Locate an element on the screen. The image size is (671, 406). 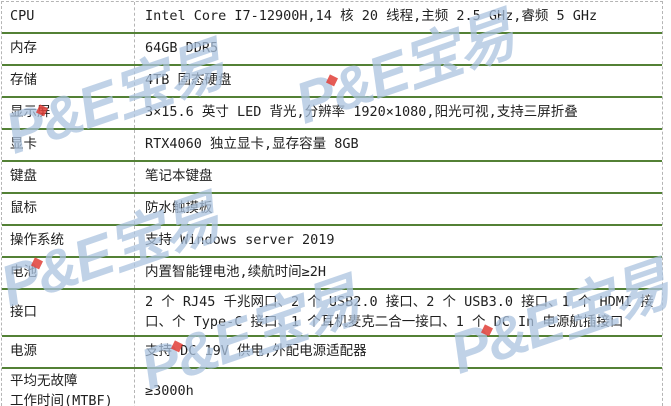
spec-label: 显示屏 is located at coordinates (68, 113).